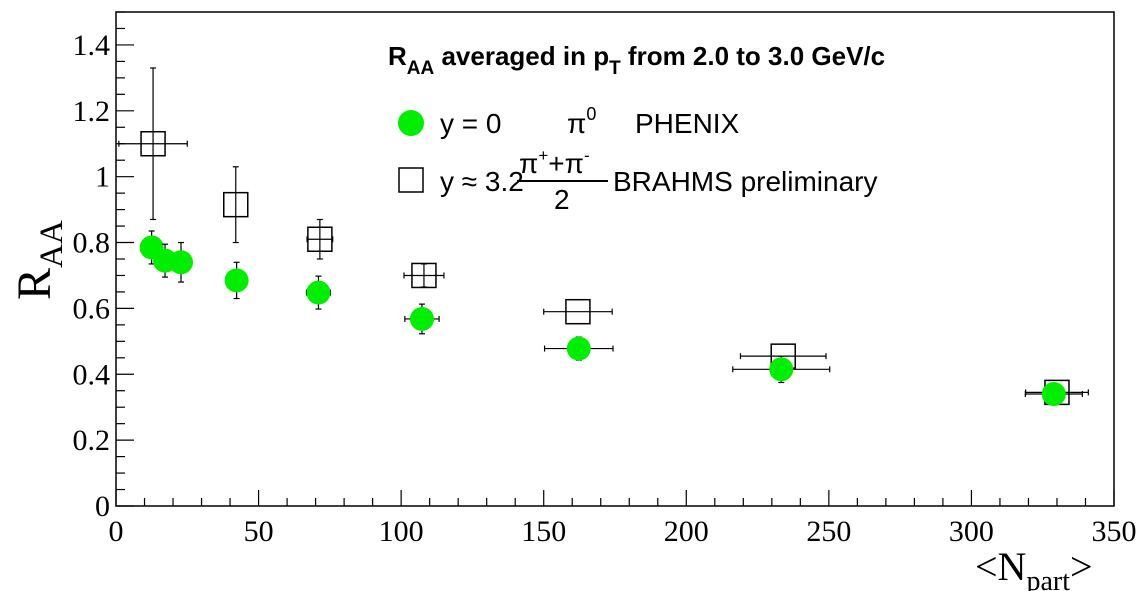 The width and height of the screenshot is (1144, 591). Describe the element at coordinates (828, 531) in the screenshot. I see `x-tick-label: 250` at that location.